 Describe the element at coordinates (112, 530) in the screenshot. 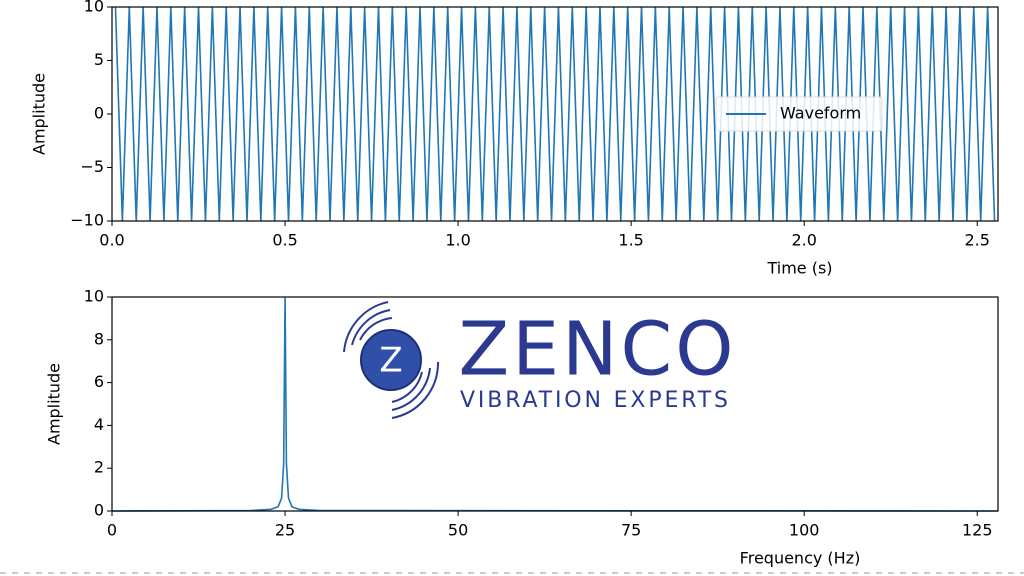

I see `x-tick-label: 0` at that location.